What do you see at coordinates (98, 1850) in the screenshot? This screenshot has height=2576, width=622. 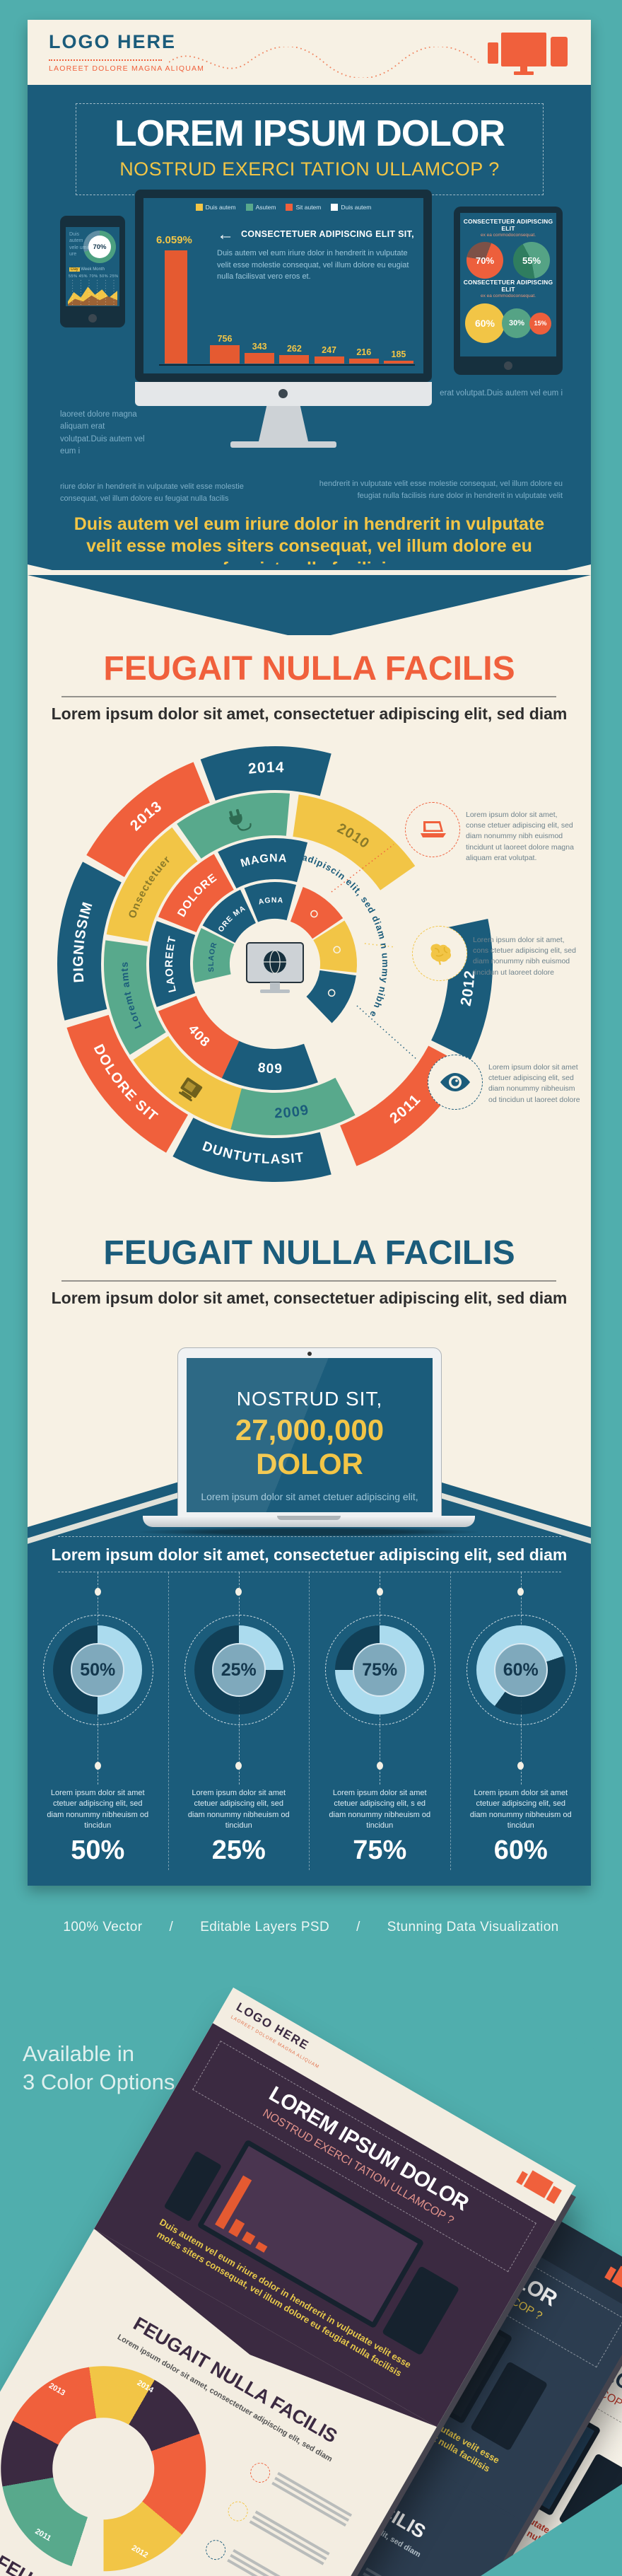 I see `stat-value: 50%` at bounding box center [98, 1850].